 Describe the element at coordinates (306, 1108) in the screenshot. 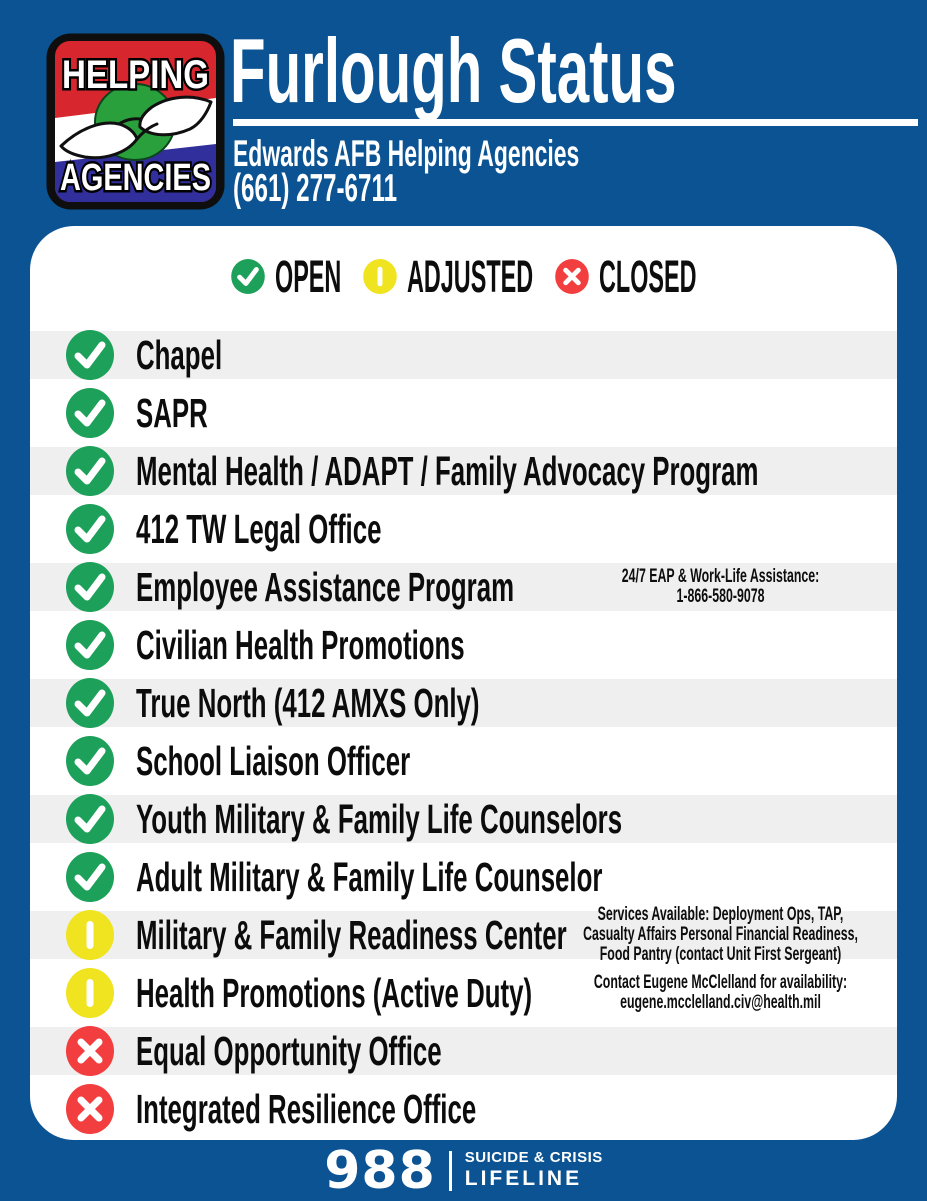

I see `agency-name: Integrated Resilience Office` at that location.